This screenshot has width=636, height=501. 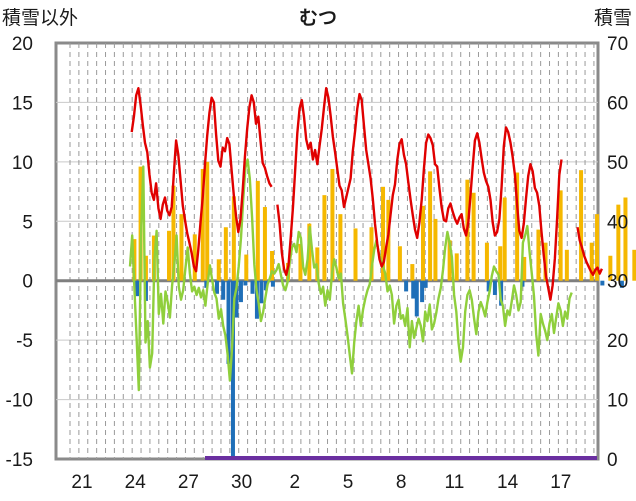 What do you see at coordinates (613, 18) in the screenshot?
I see `right-axis-title: 積雪` at bounding box center [613, 18].